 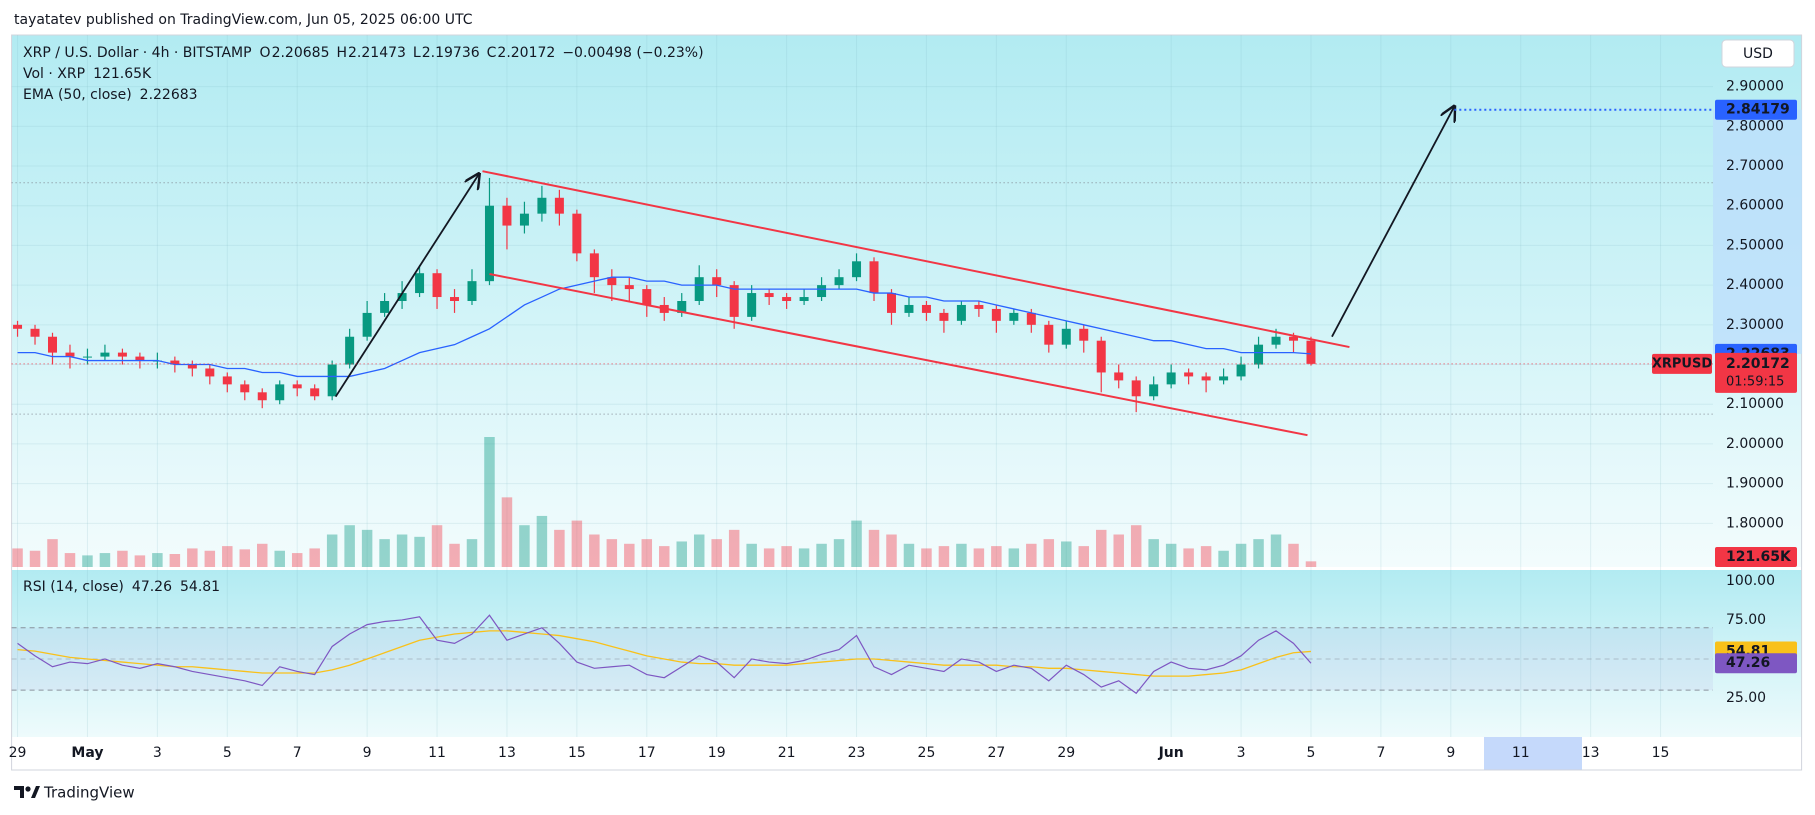 I want to click on rsi-line, so click(x=664, y=654).